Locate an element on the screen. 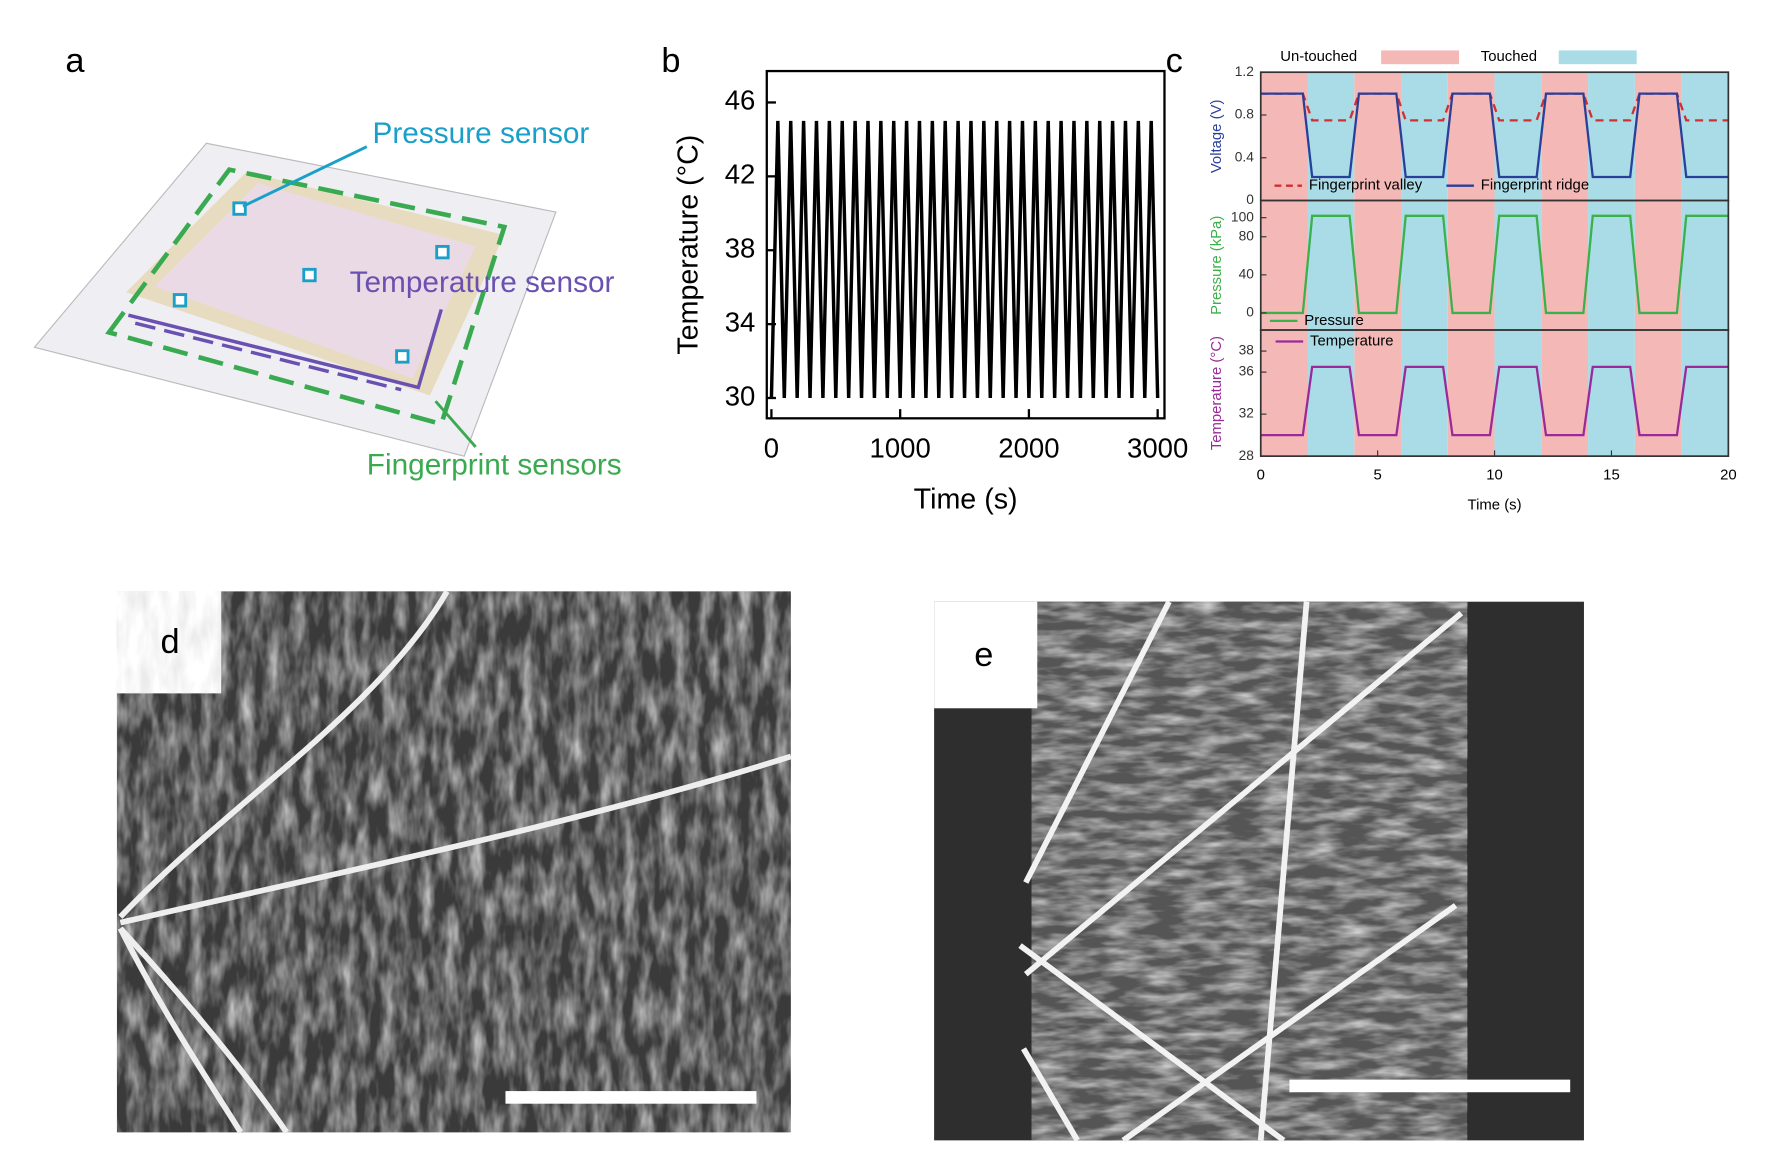 Image resolution: width=1788 pixels, height=1161 pixels. panel-label: d is located at coordinates (169, 642).